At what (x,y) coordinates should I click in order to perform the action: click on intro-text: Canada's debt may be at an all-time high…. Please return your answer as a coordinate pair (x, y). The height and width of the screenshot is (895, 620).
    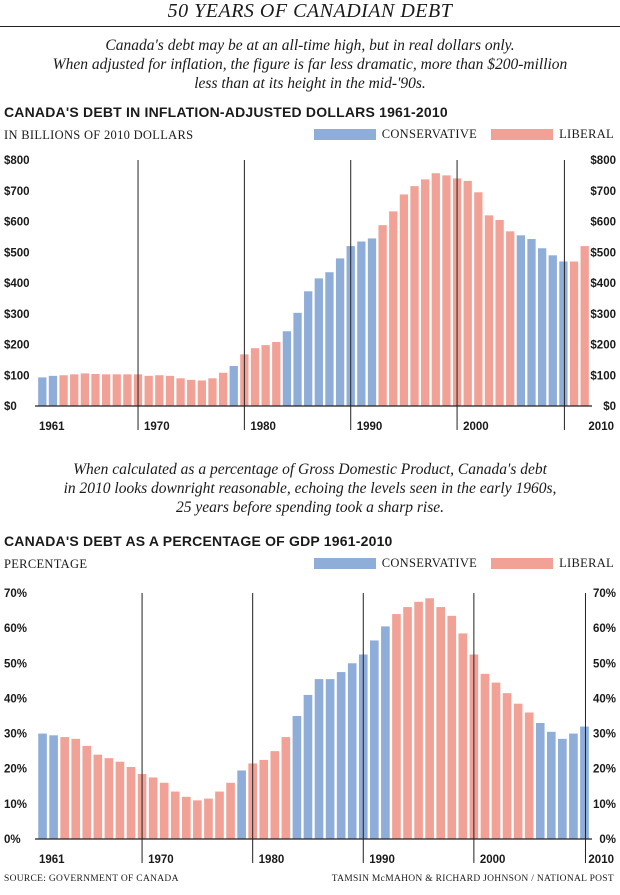
    Looking at the image, I should click on (310, 64).